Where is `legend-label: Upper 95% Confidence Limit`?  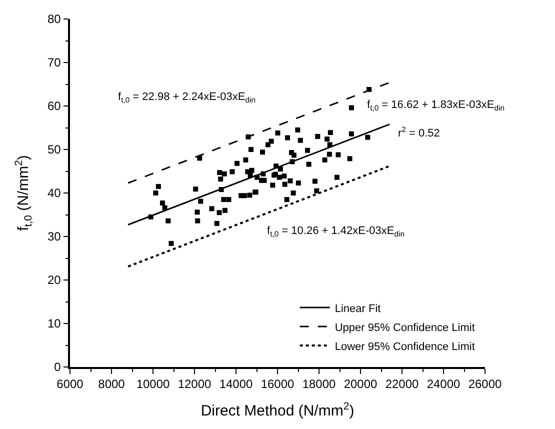
legend-label: Upper 95% Confidence Limit is located at coordinates (404, 328).